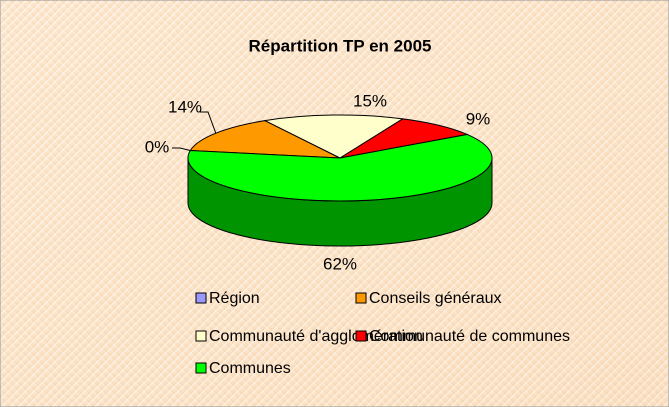  I want to click on data-label: 0%, so click(157, 146).